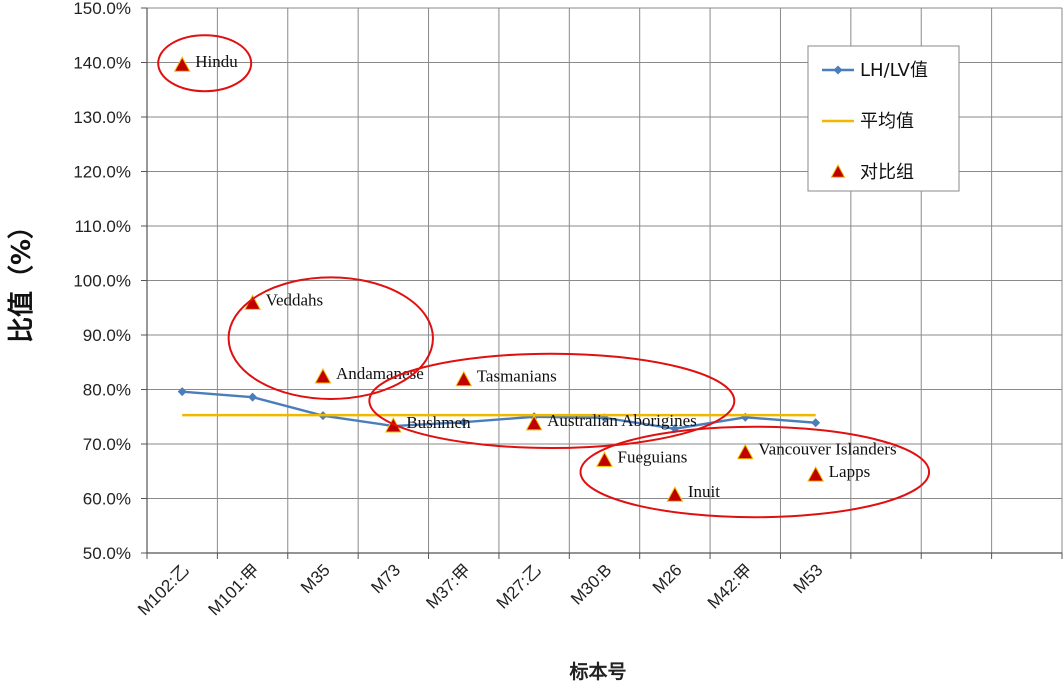  What do you see at coordinates (667, 578) in the screenshot?
I see `x-tick-label: M26` at bounding box center [667, 578].